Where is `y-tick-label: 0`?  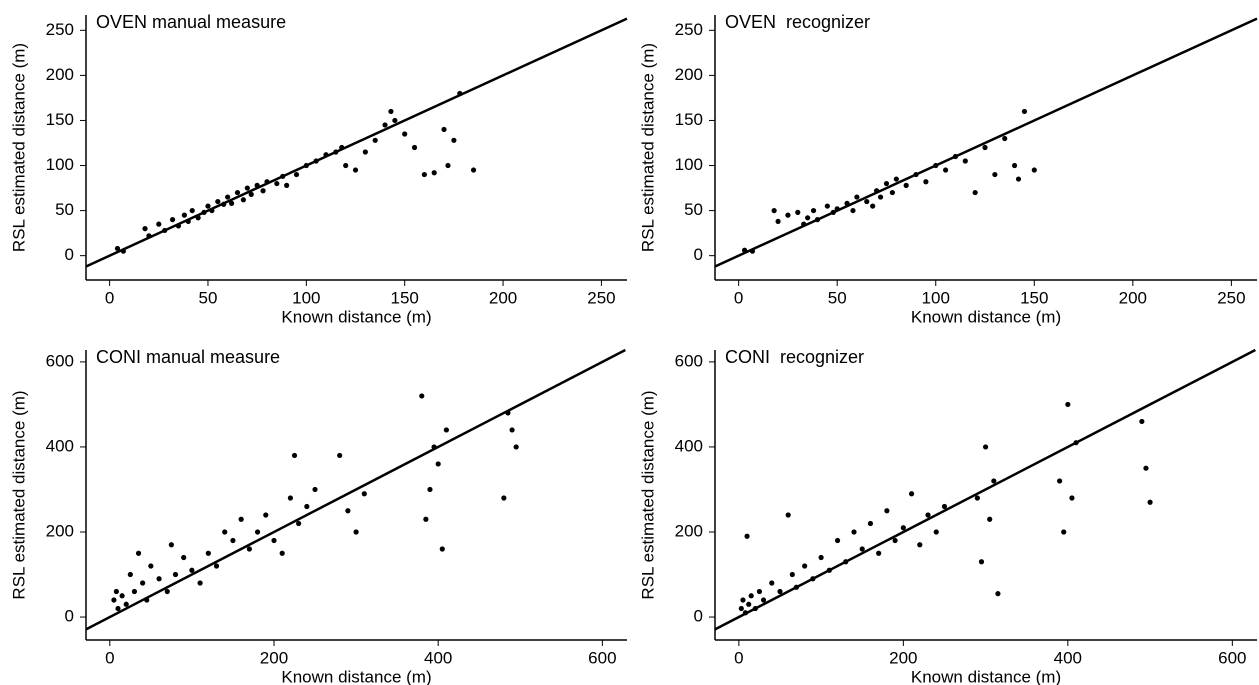
y-tick-label: 0 is located at coordinates (698, 254).